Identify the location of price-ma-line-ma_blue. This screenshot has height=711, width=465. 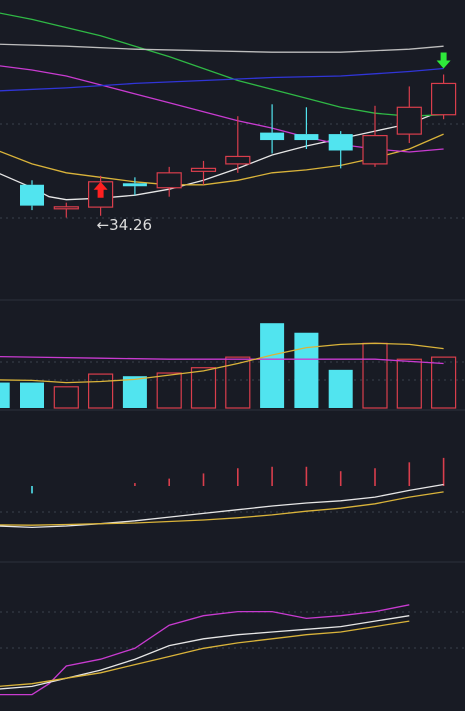
(222, 79).